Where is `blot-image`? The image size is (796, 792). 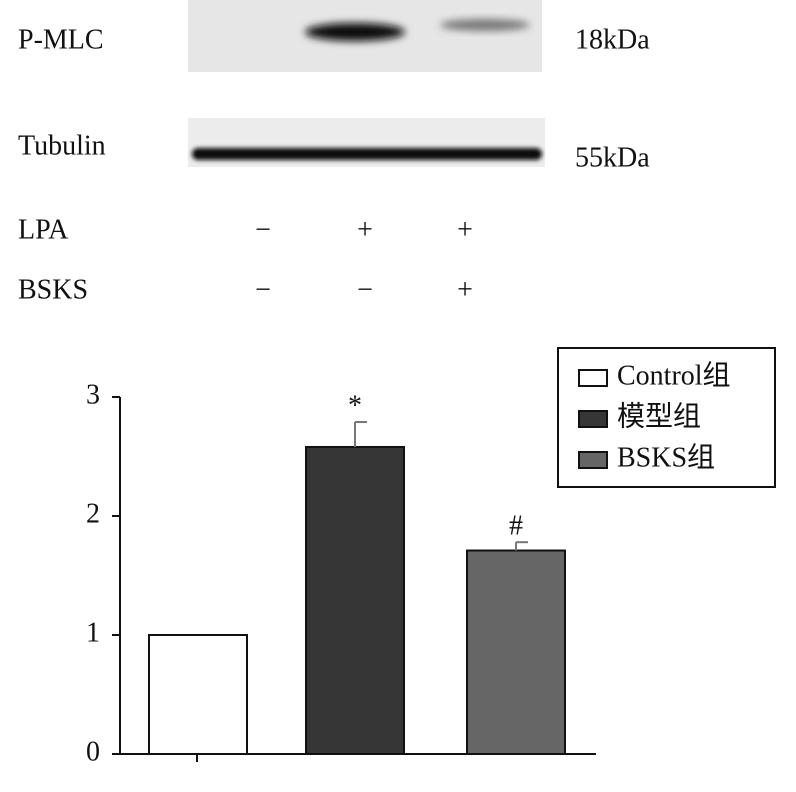 blot-image is located at coordinates (366, 83).